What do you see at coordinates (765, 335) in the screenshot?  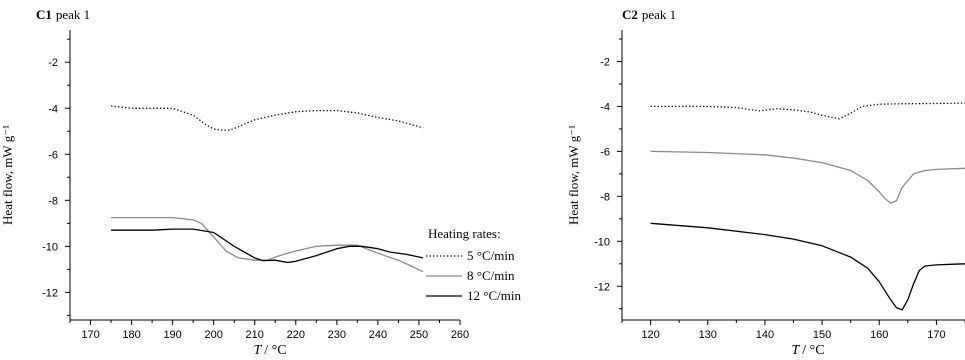 I see `x-tick-label: 140` at bounding box center [765, 335].